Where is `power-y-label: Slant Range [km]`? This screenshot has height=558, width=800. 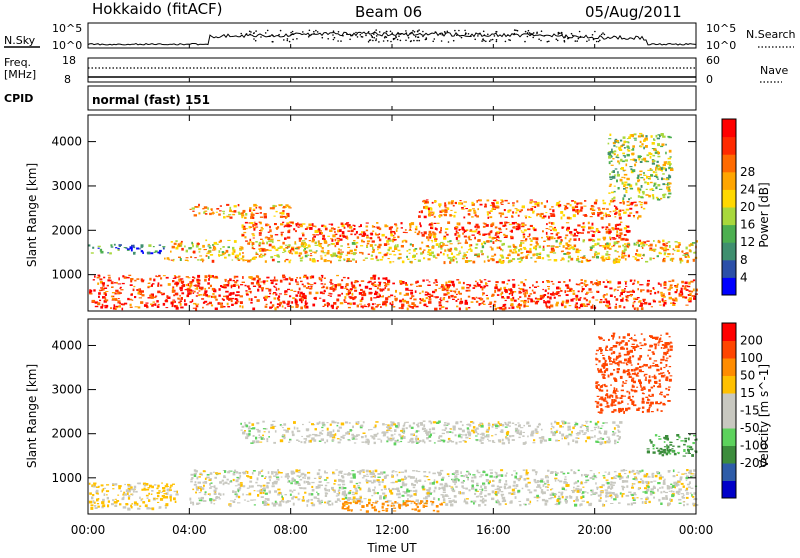
power-y-label: Slant Range [km] is located at coordinates (32, 215).